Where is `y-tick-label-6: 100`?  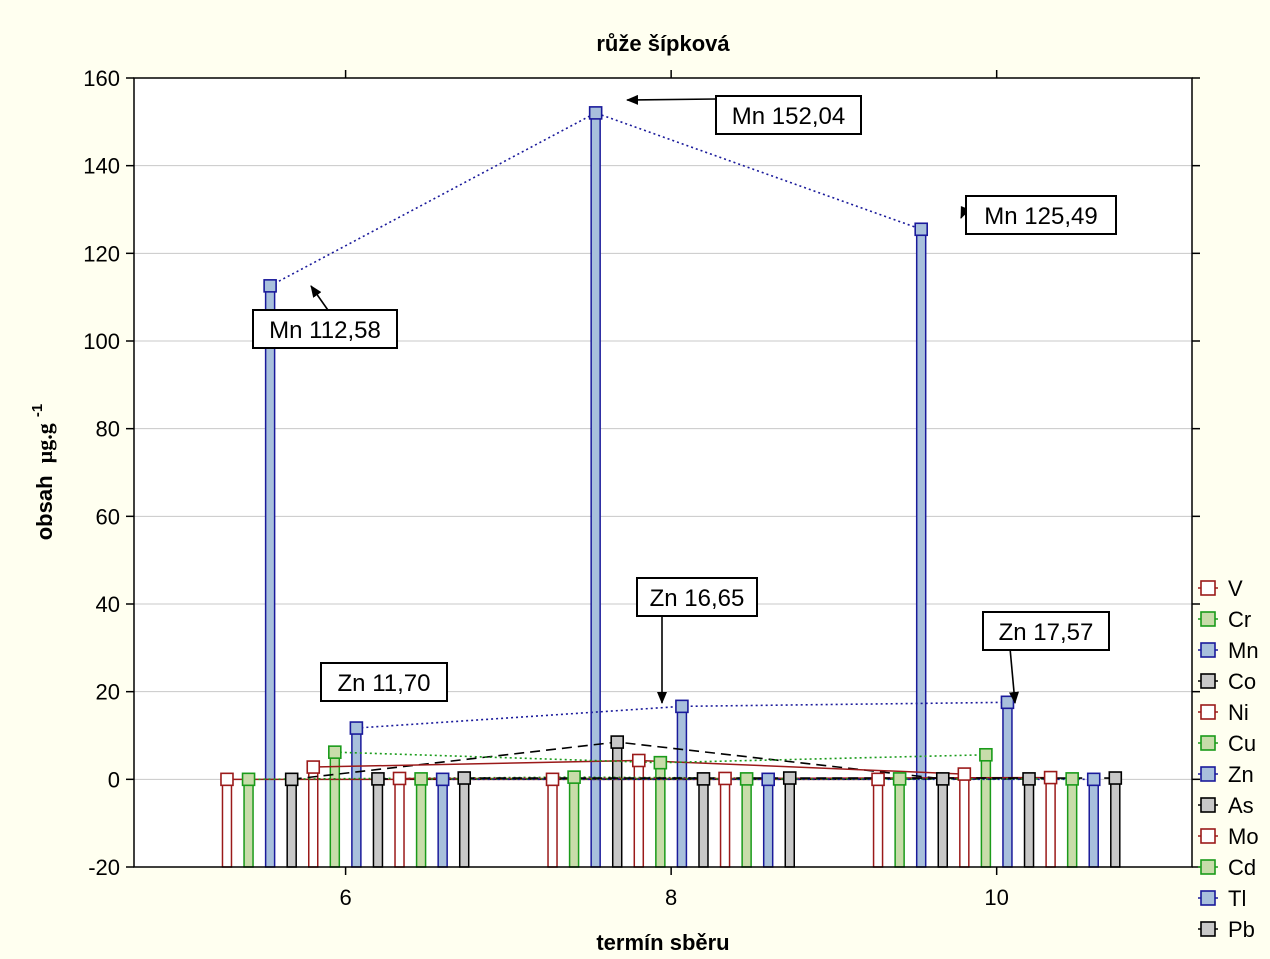
y-tick-label-6: 100 is located at coordinates (101, 341).